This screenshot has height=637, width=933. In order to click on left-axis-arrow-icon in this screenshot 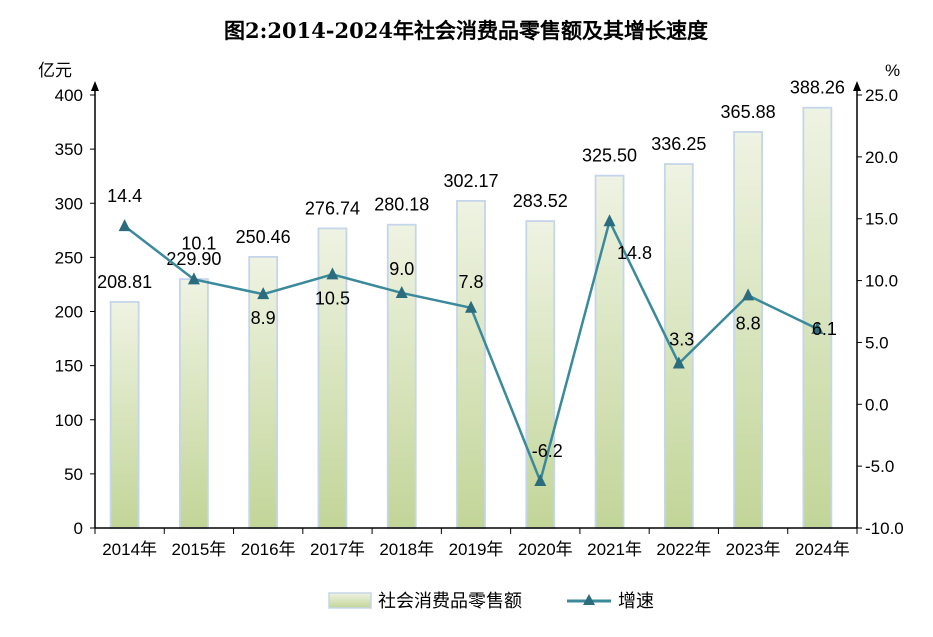, I will do `click(95, 86)`.